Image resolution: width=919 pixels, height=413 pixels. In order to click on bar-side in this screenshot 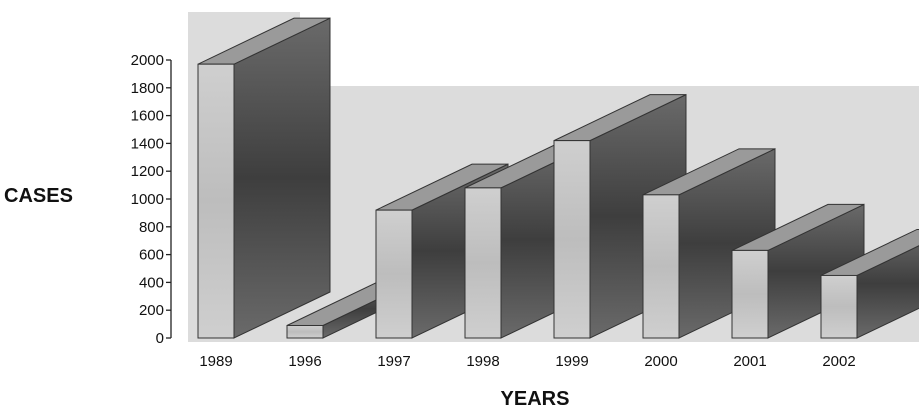, I will do `click(282, 178)`.